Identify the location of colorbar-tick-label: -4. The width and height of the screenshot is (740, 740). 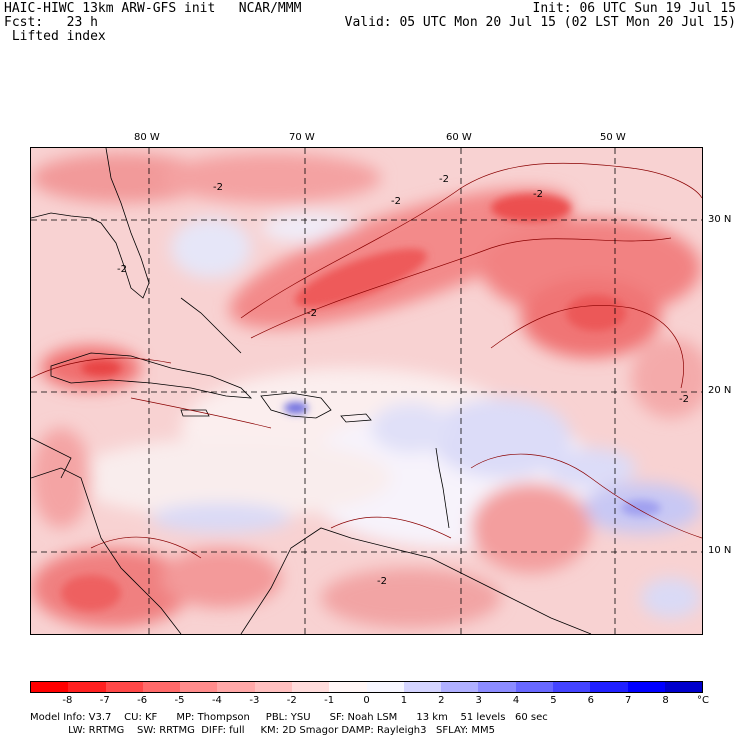
(216, 700).